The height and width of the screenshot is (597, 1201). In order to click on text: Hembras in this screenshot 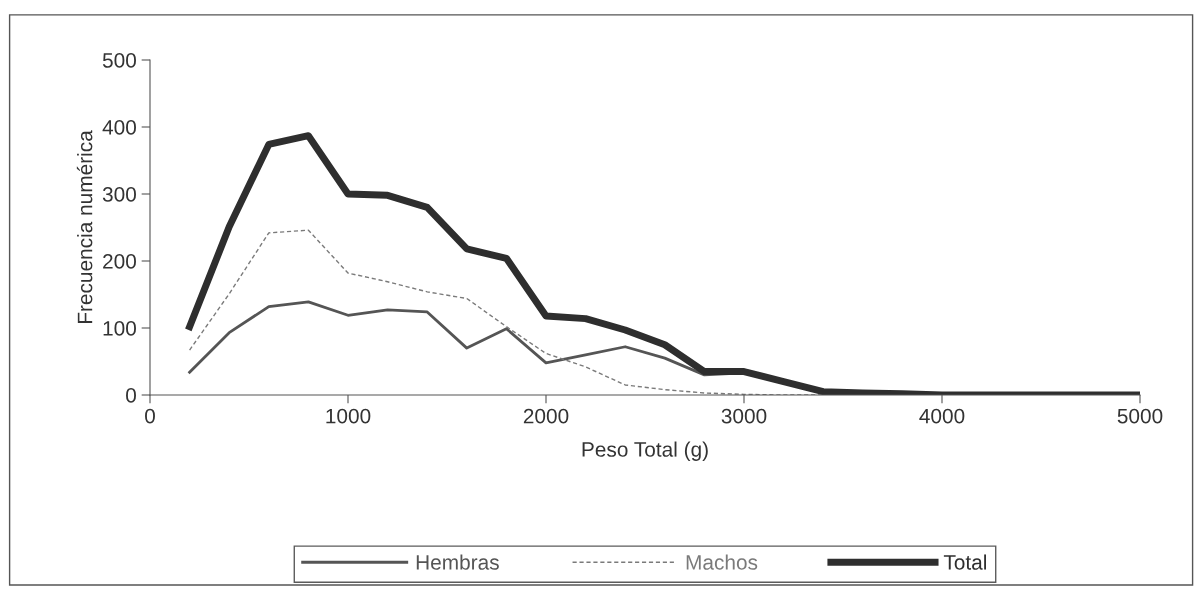, I will do `click(457, 562)`.